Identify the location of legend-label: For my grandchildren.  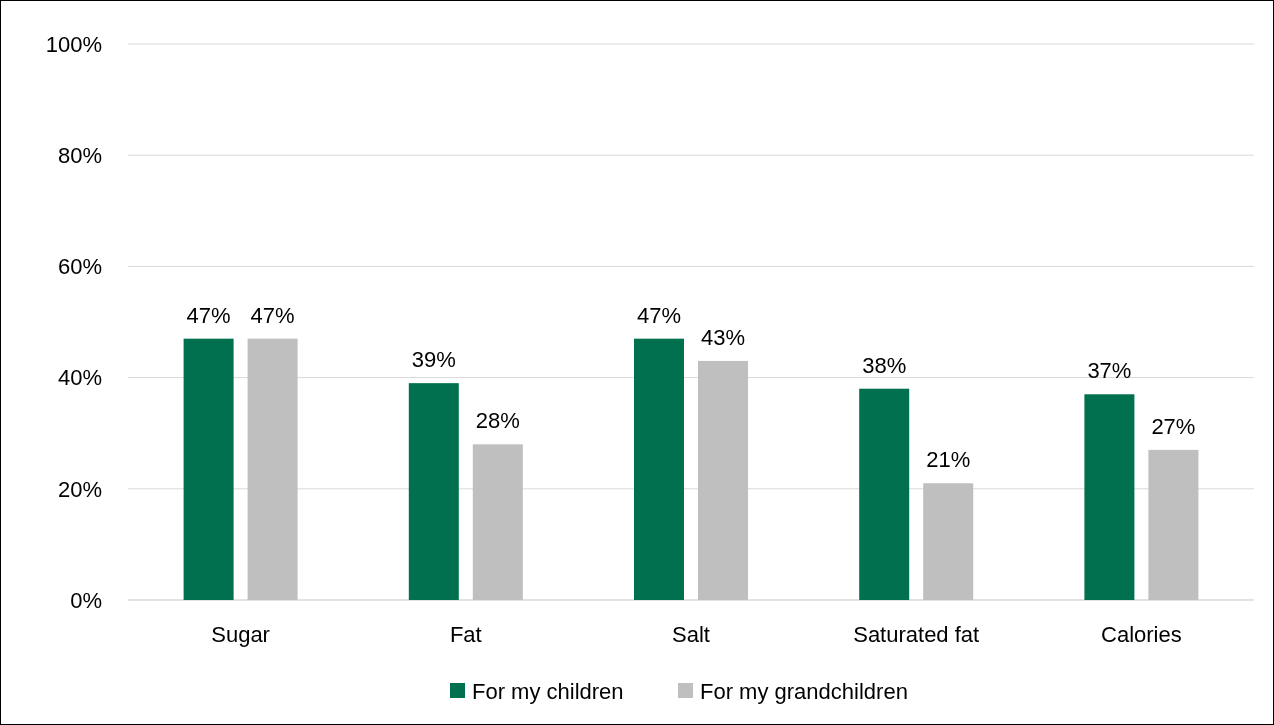
(804, 691).